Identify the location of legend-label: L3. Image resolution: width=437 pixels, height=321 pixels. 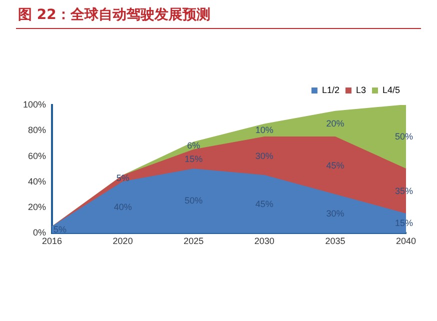
(361, 89).